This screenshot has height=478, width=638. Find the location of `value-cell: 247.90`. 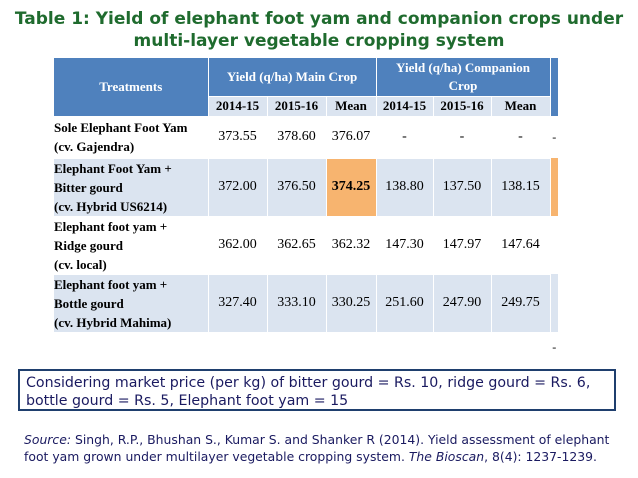

value-cell: 247.90 is located at coordinates (462, 303).